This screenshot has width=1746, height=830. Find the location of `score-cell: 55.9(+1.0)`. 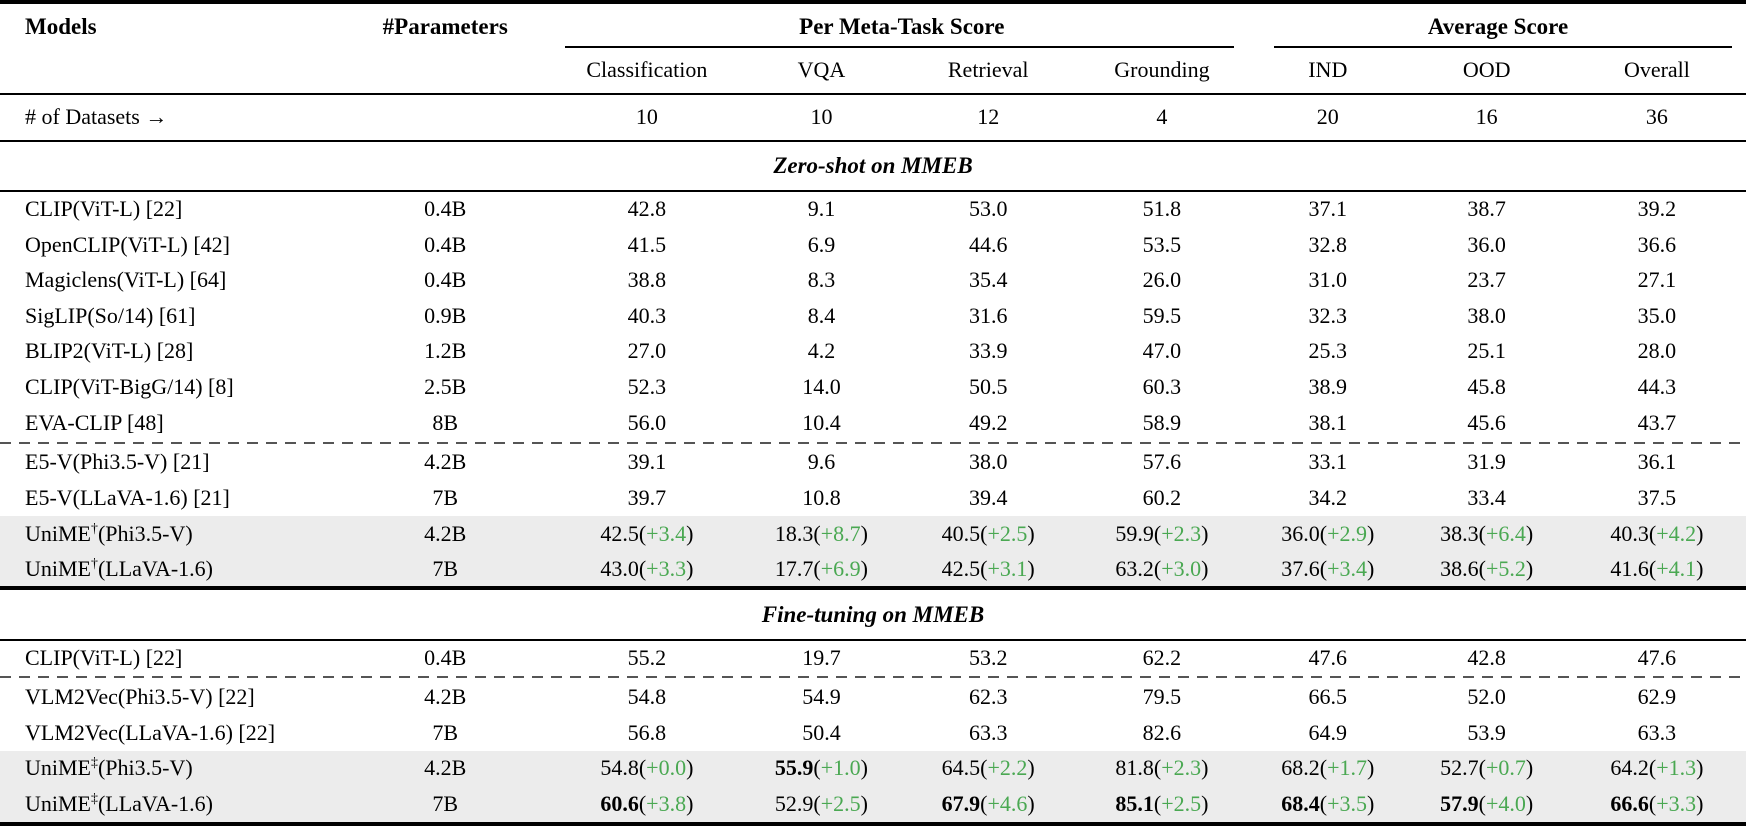

score-cell: 55.9(+1.0) is located at coordinates (821, 768).